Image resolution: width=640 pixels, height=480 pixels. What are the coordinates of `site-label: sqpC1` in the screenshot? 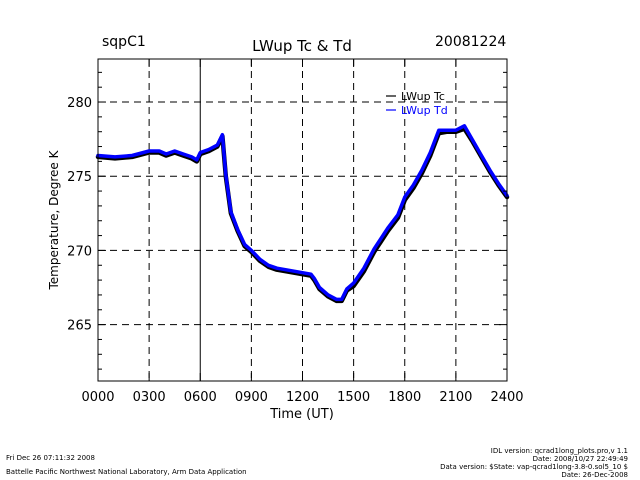 It's located at (124, 42).